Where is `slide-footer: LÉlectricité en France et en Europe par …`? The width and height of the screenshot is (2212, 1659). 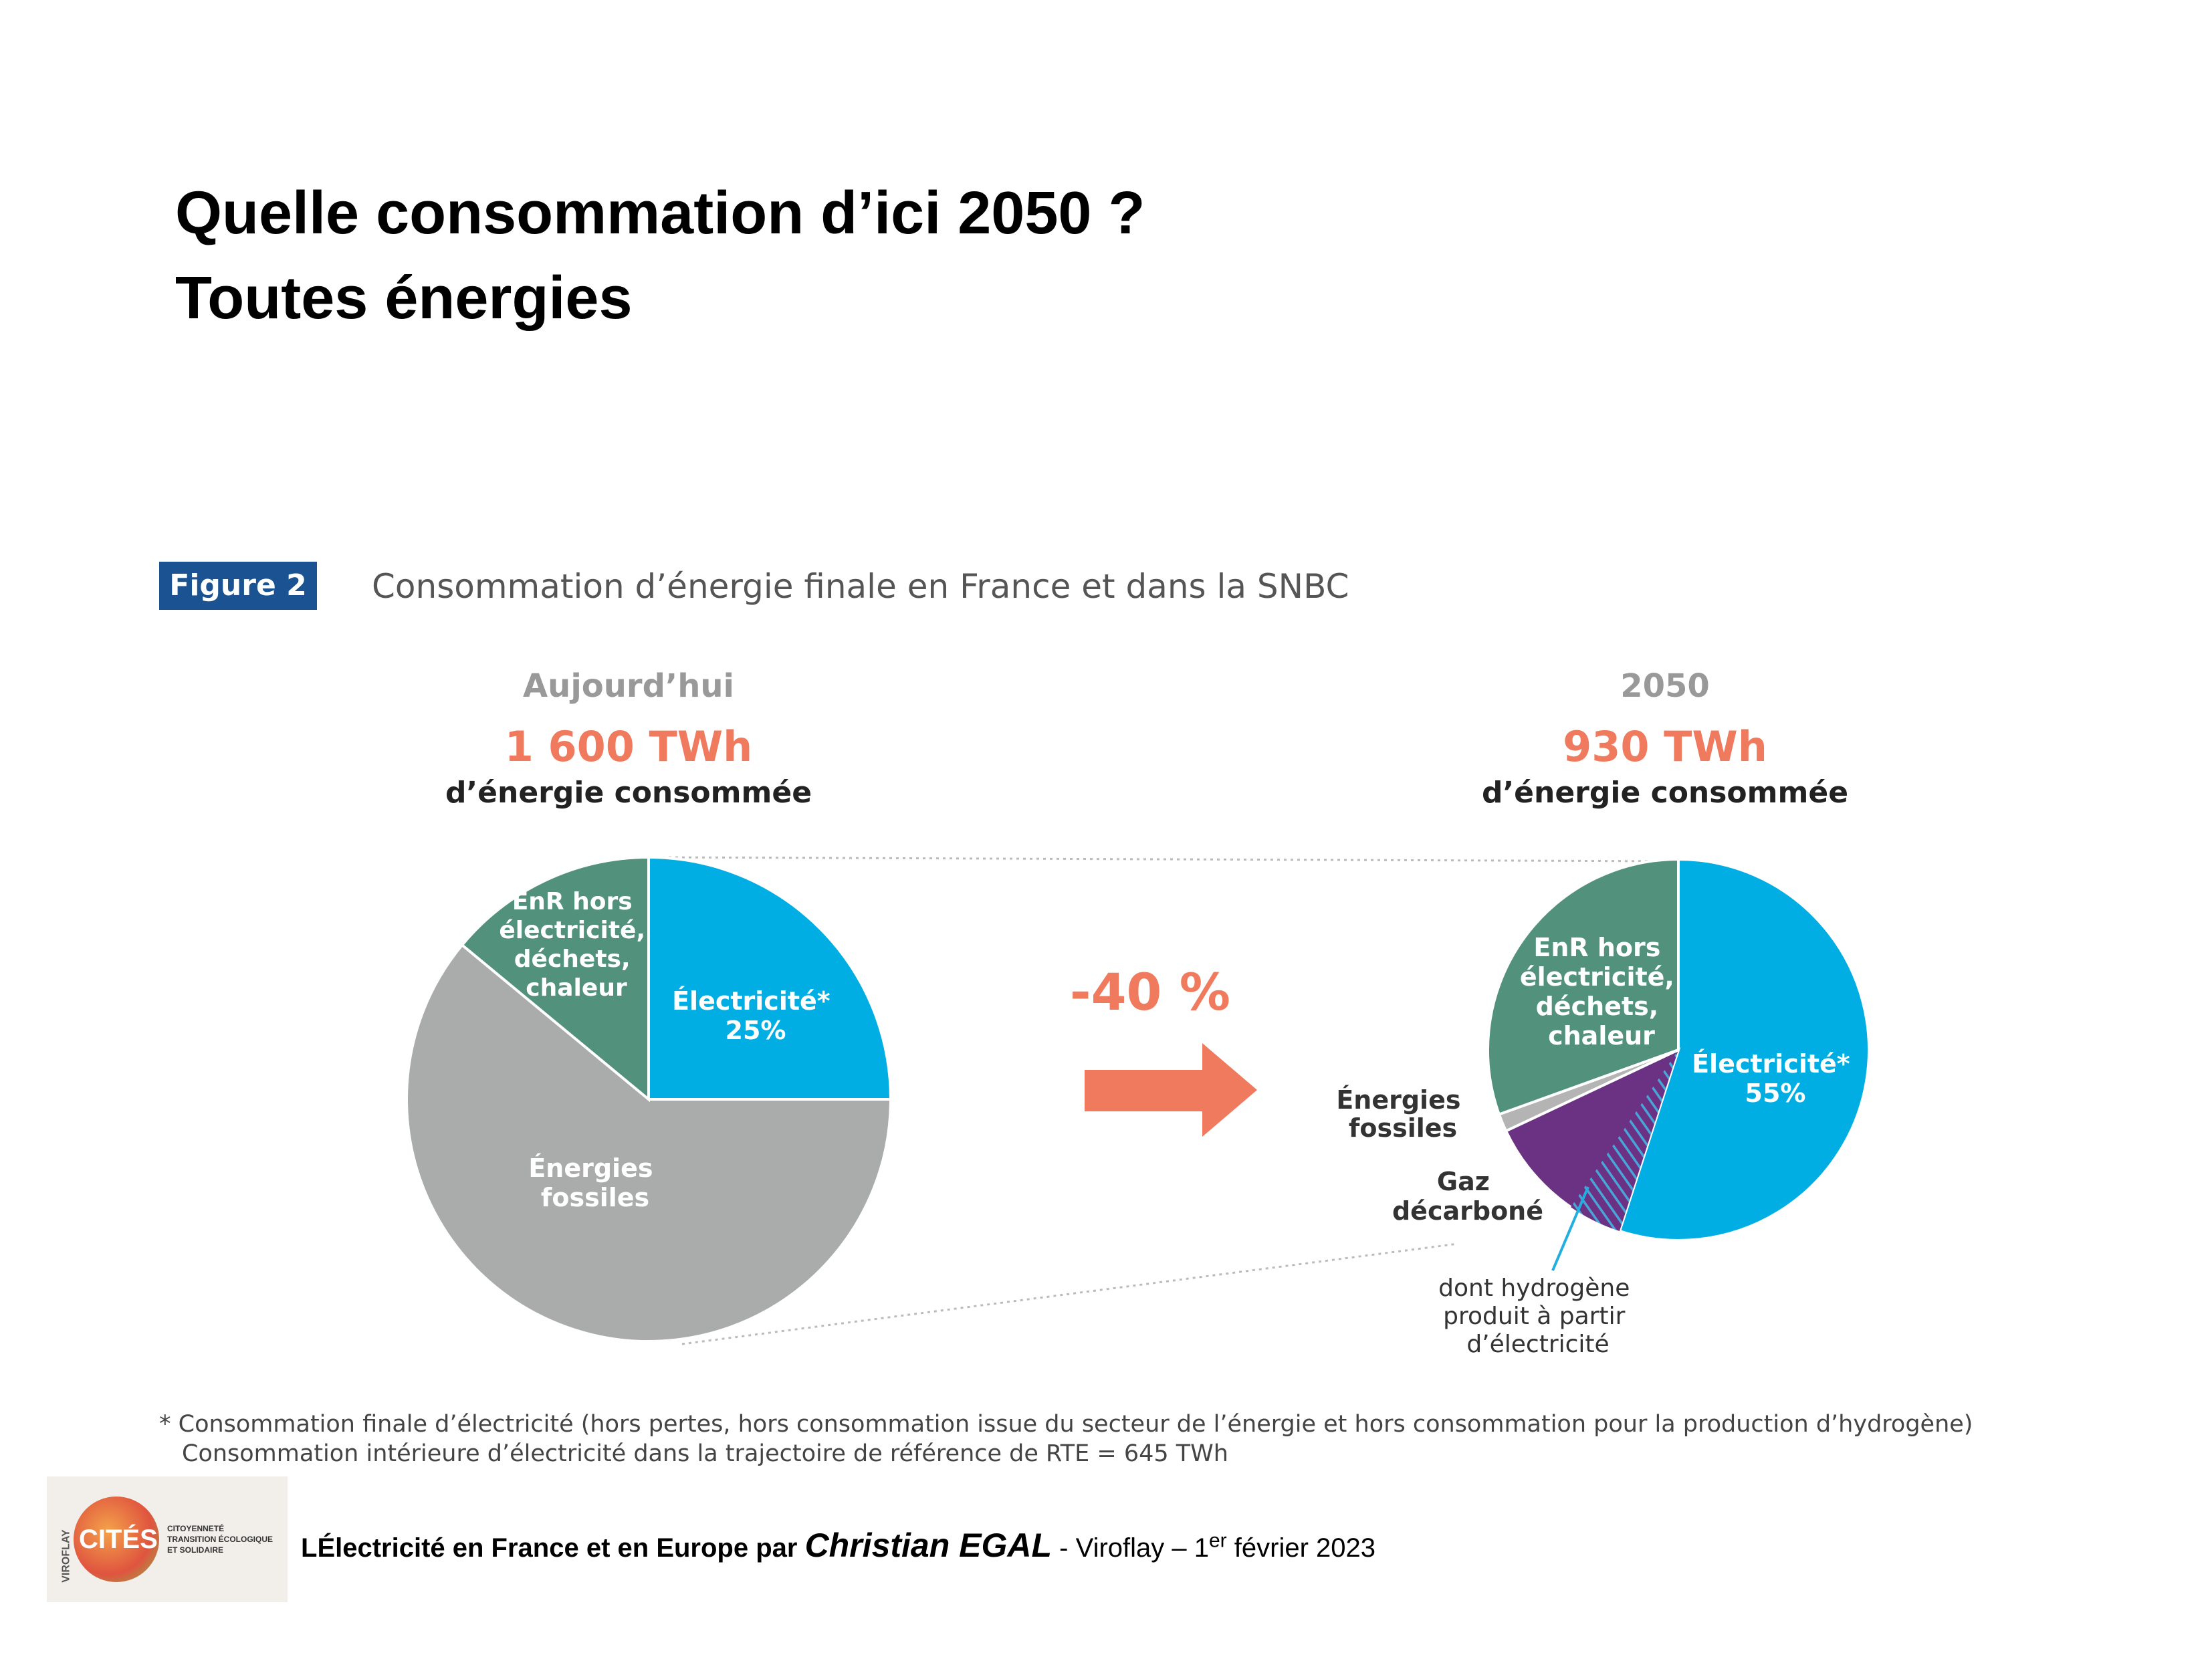
slide-footer: LÉlectricité en France et en Europe par … is located at coordinates (838, 1545).